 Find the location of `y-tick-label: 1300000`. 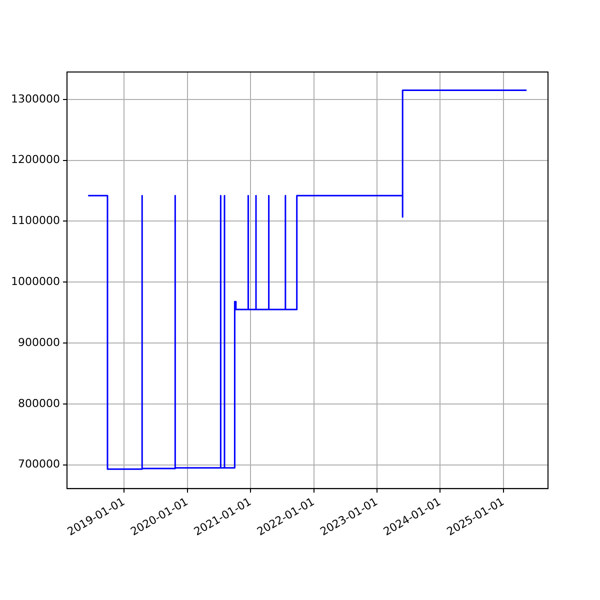

y-tick-label: 1300000 is located at coordinates (35, 99).